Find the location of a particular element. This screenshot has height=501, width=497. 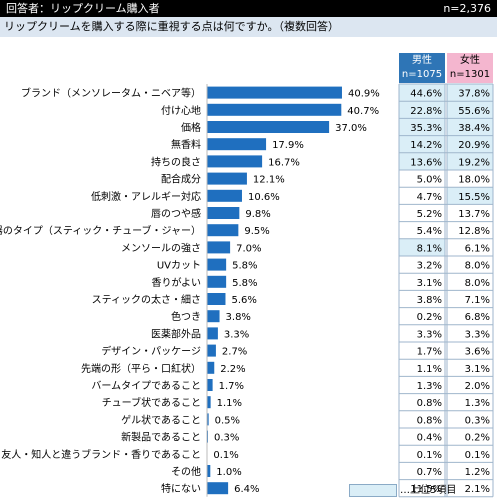

category-label: デザイン・パッケージ is located at coordinates (151, 351).